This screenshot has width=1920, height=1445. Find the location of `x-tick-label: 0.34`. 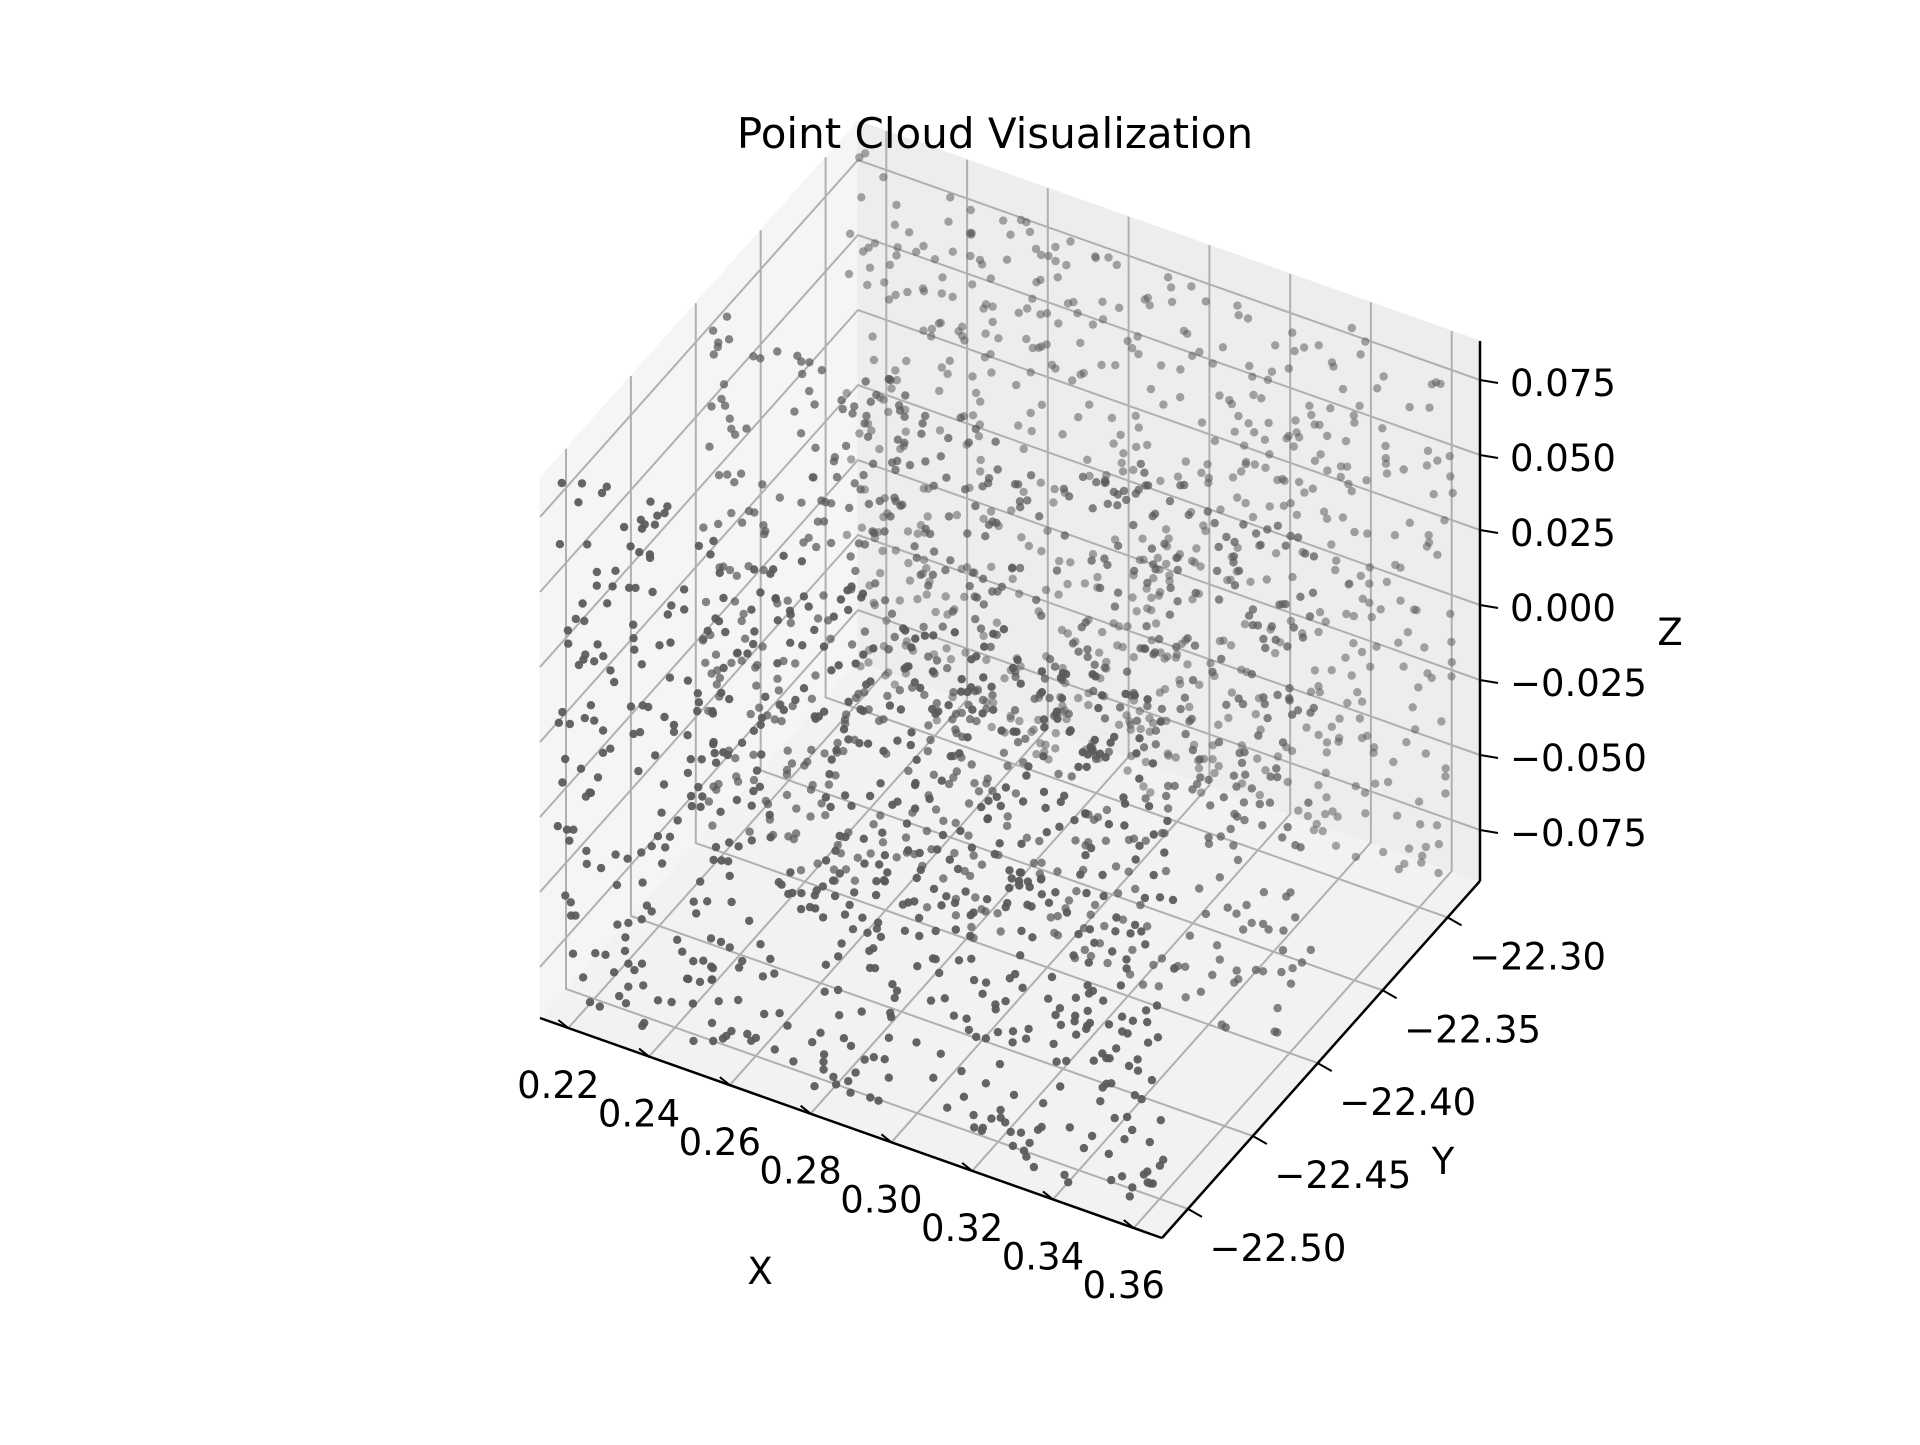

x-tick-label: 0.34 is located at coordinates (1043, 1256).